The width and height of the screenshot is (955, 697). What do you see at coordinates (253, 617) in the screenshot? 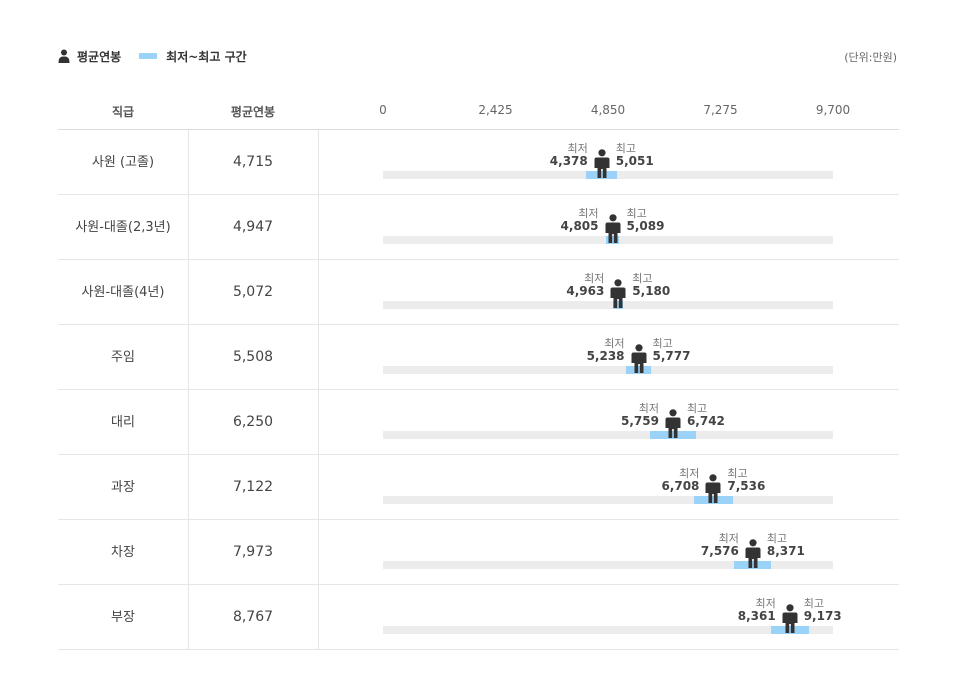
I see `average-value: 8,767` at bounding box center [253, 617].